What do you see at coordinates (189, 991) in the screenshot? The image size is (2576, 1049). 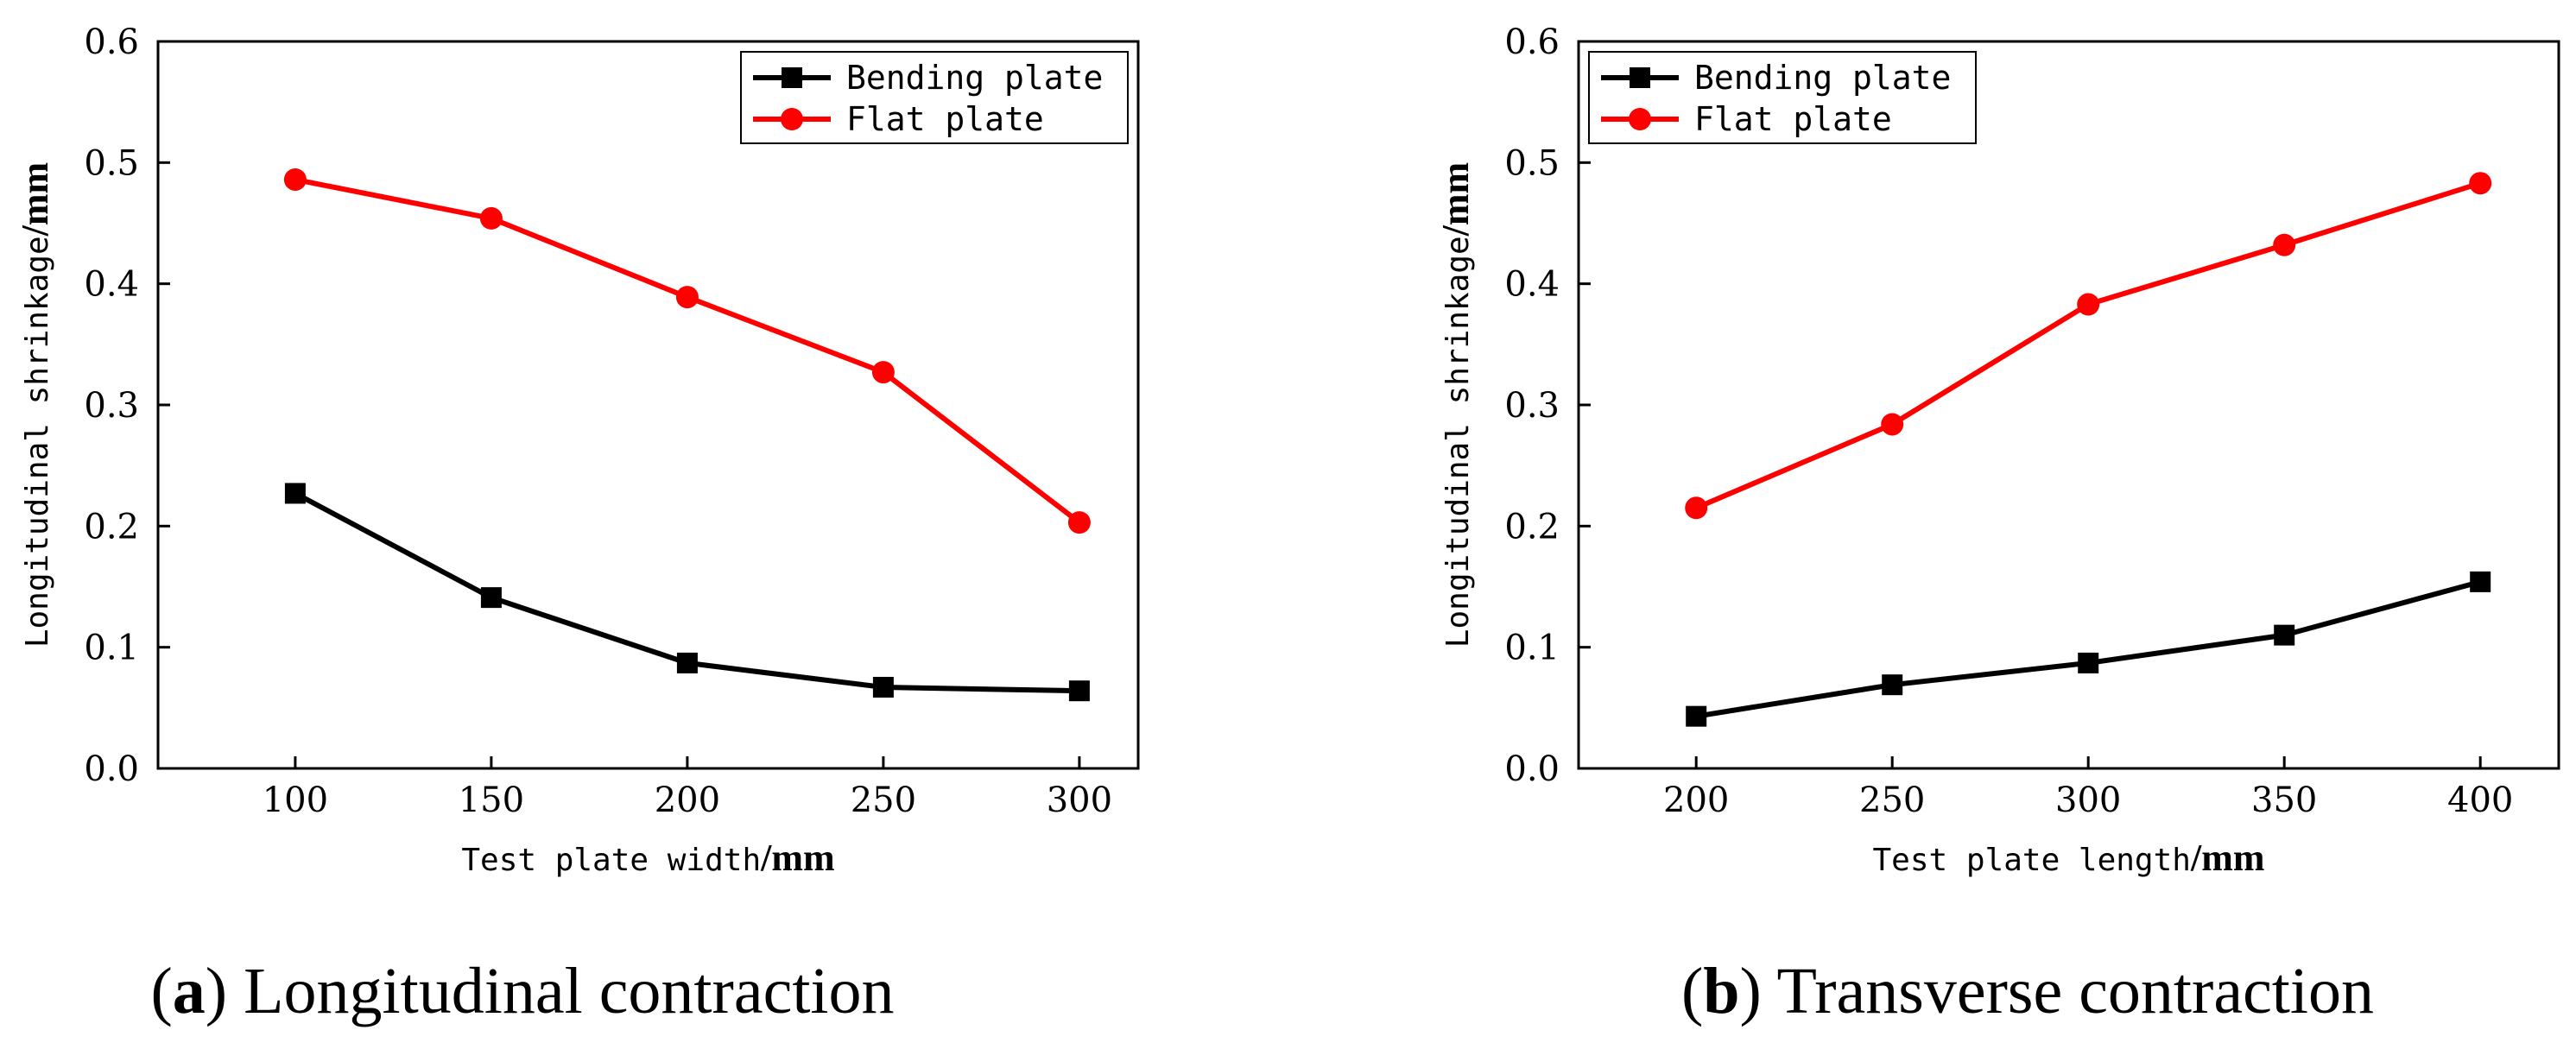 I see `caption-letter: a` at bounding box center [189, 991].